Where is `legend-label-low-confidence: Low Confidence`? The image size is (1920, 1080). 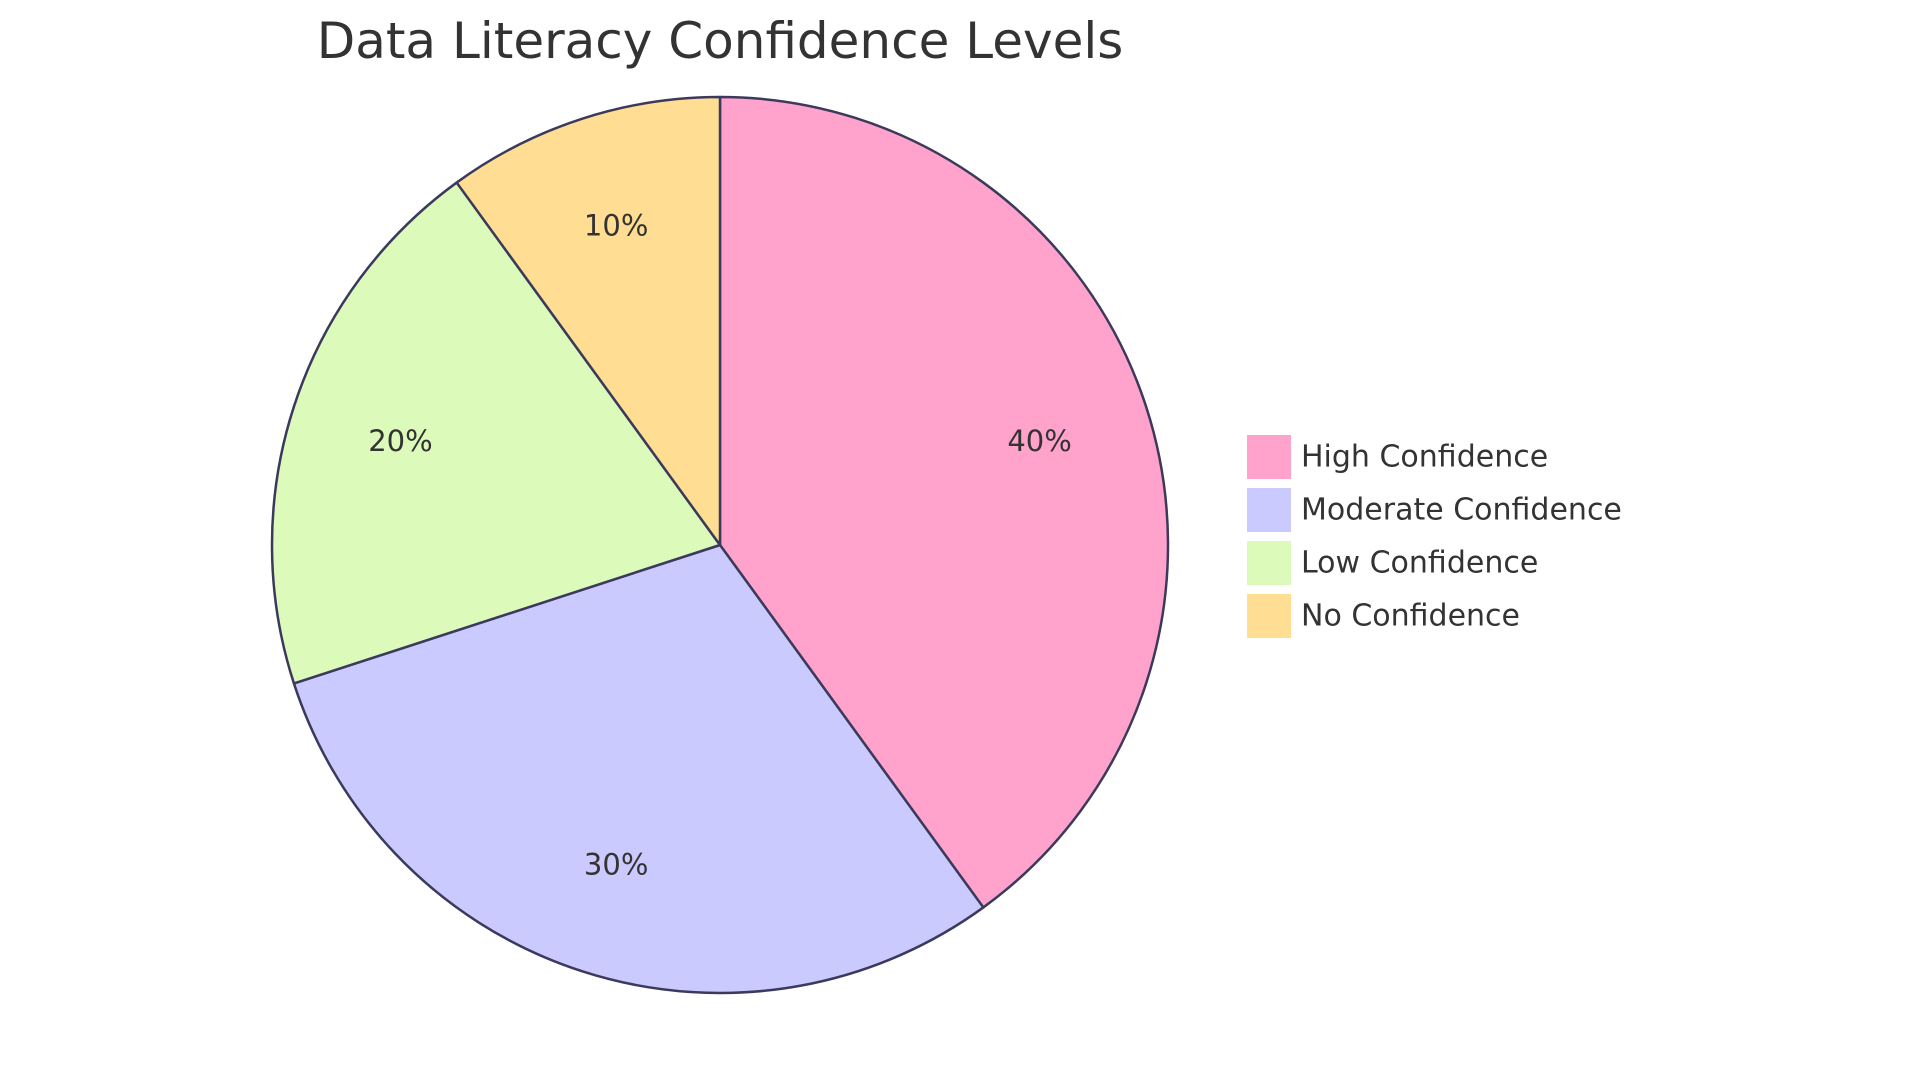
legend-label-low-confidence: Low Confidence is located at coordinates (1419, 563).